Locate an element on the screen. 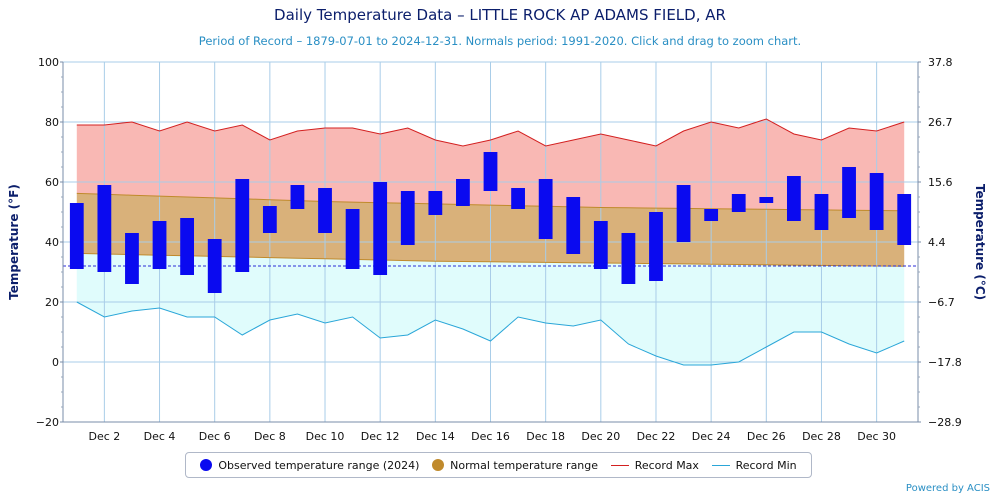  x-tick-label: Dec 24 is located at coordinates (711, 436).